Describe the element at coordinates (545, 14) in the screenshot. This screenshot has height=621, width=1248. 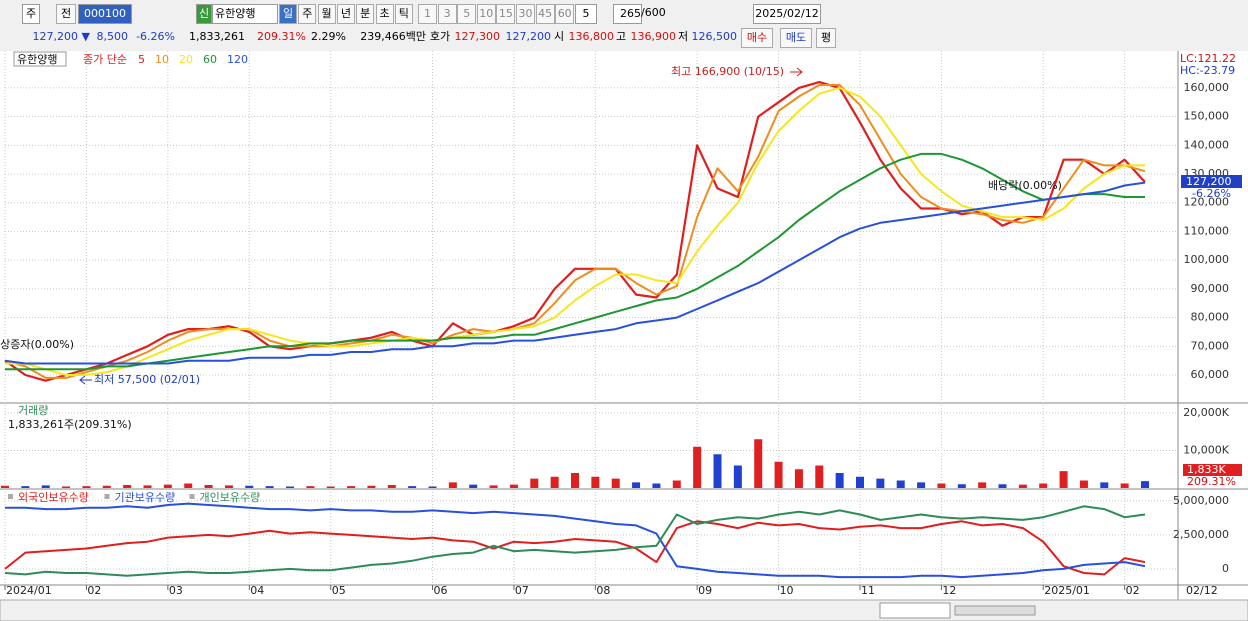
I see `interval-button: 45` at that location.